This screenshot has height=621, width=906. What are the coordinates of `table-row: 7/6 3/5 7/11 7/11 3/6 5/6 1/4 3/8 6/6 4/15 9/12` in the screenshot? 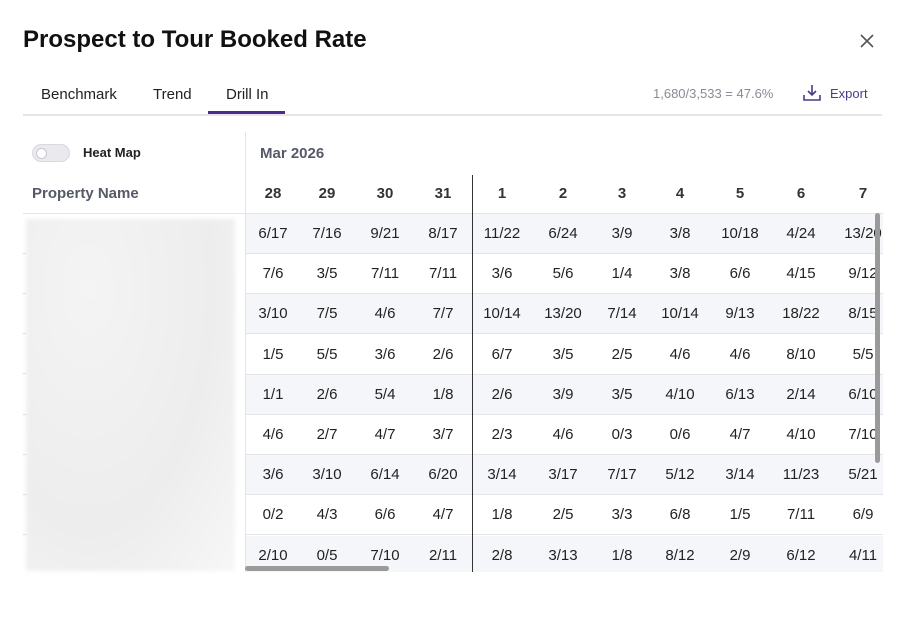 It's located at (564, 274).